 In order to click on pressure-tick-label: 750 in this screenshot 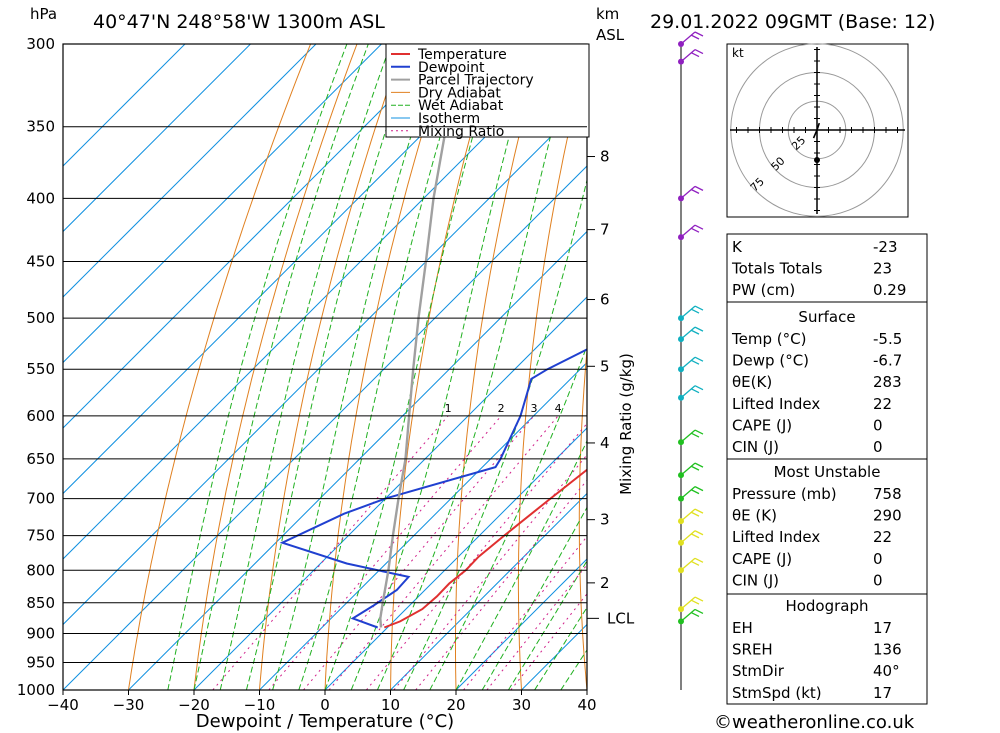, I will do `click(40, 536)`.